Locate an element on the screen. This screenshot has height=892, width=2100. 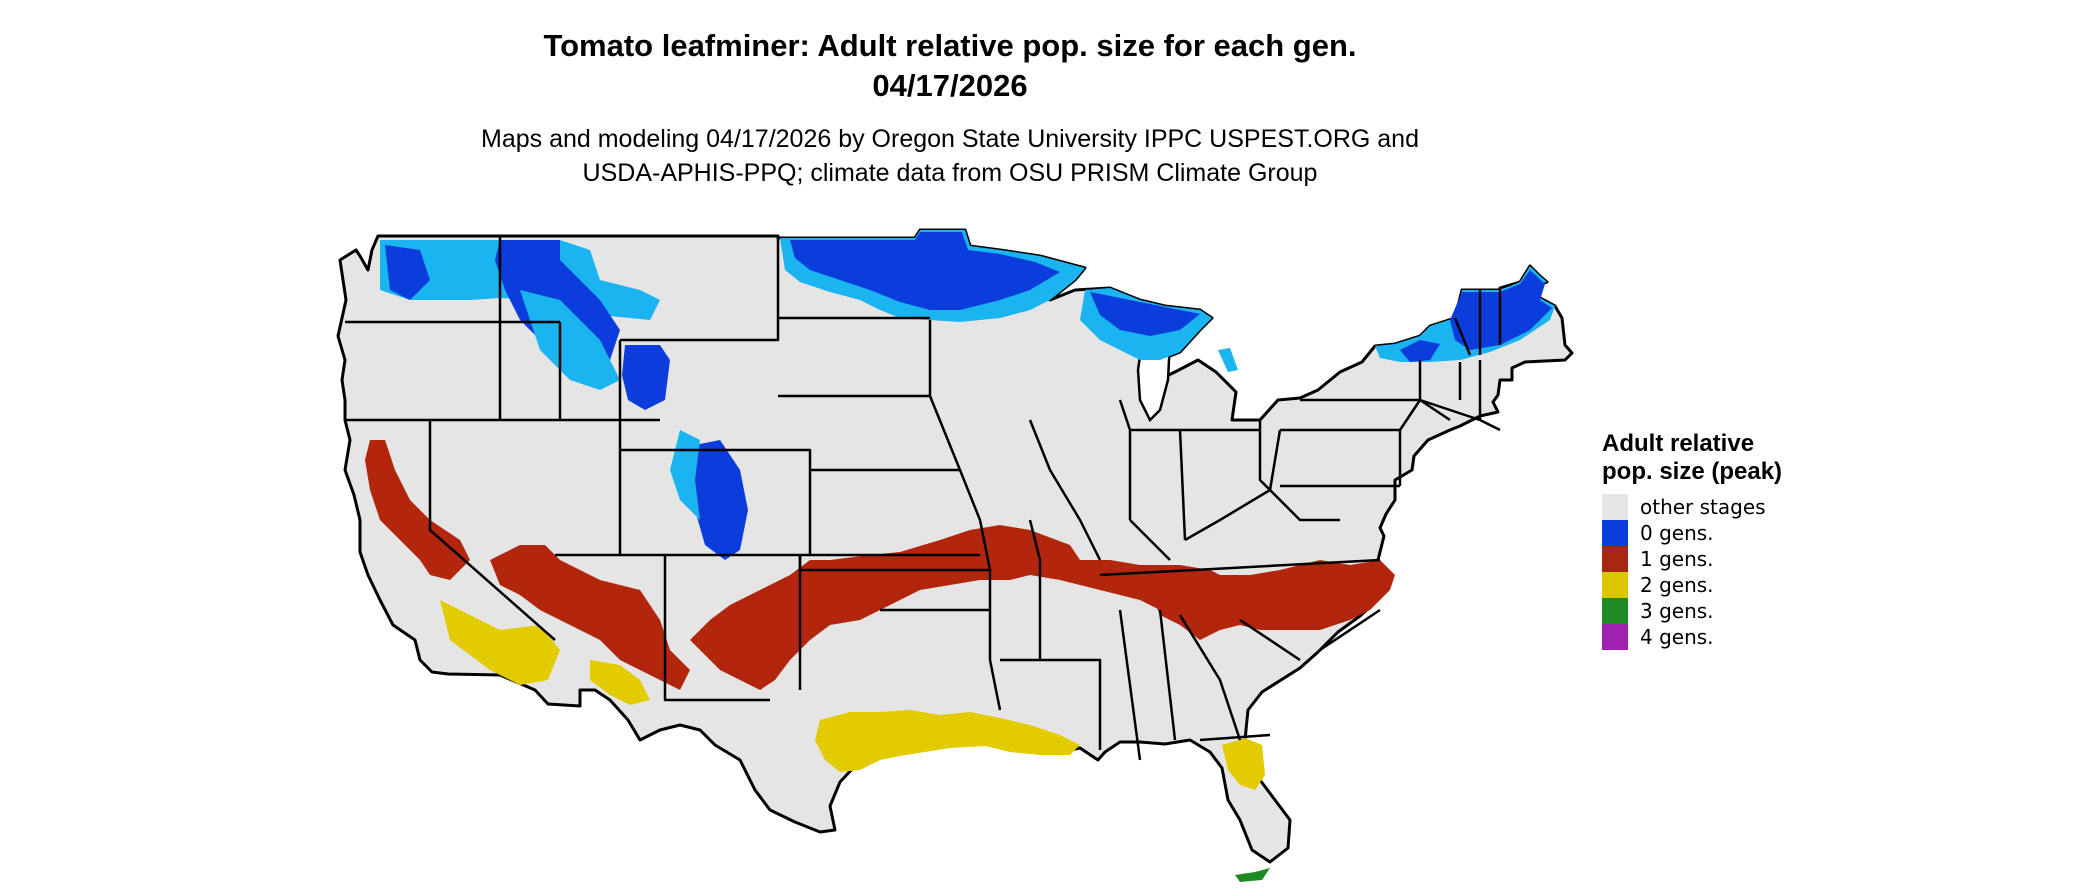
legend-item-1-gens: 1 gens. is located at coordinates (1702, 559).